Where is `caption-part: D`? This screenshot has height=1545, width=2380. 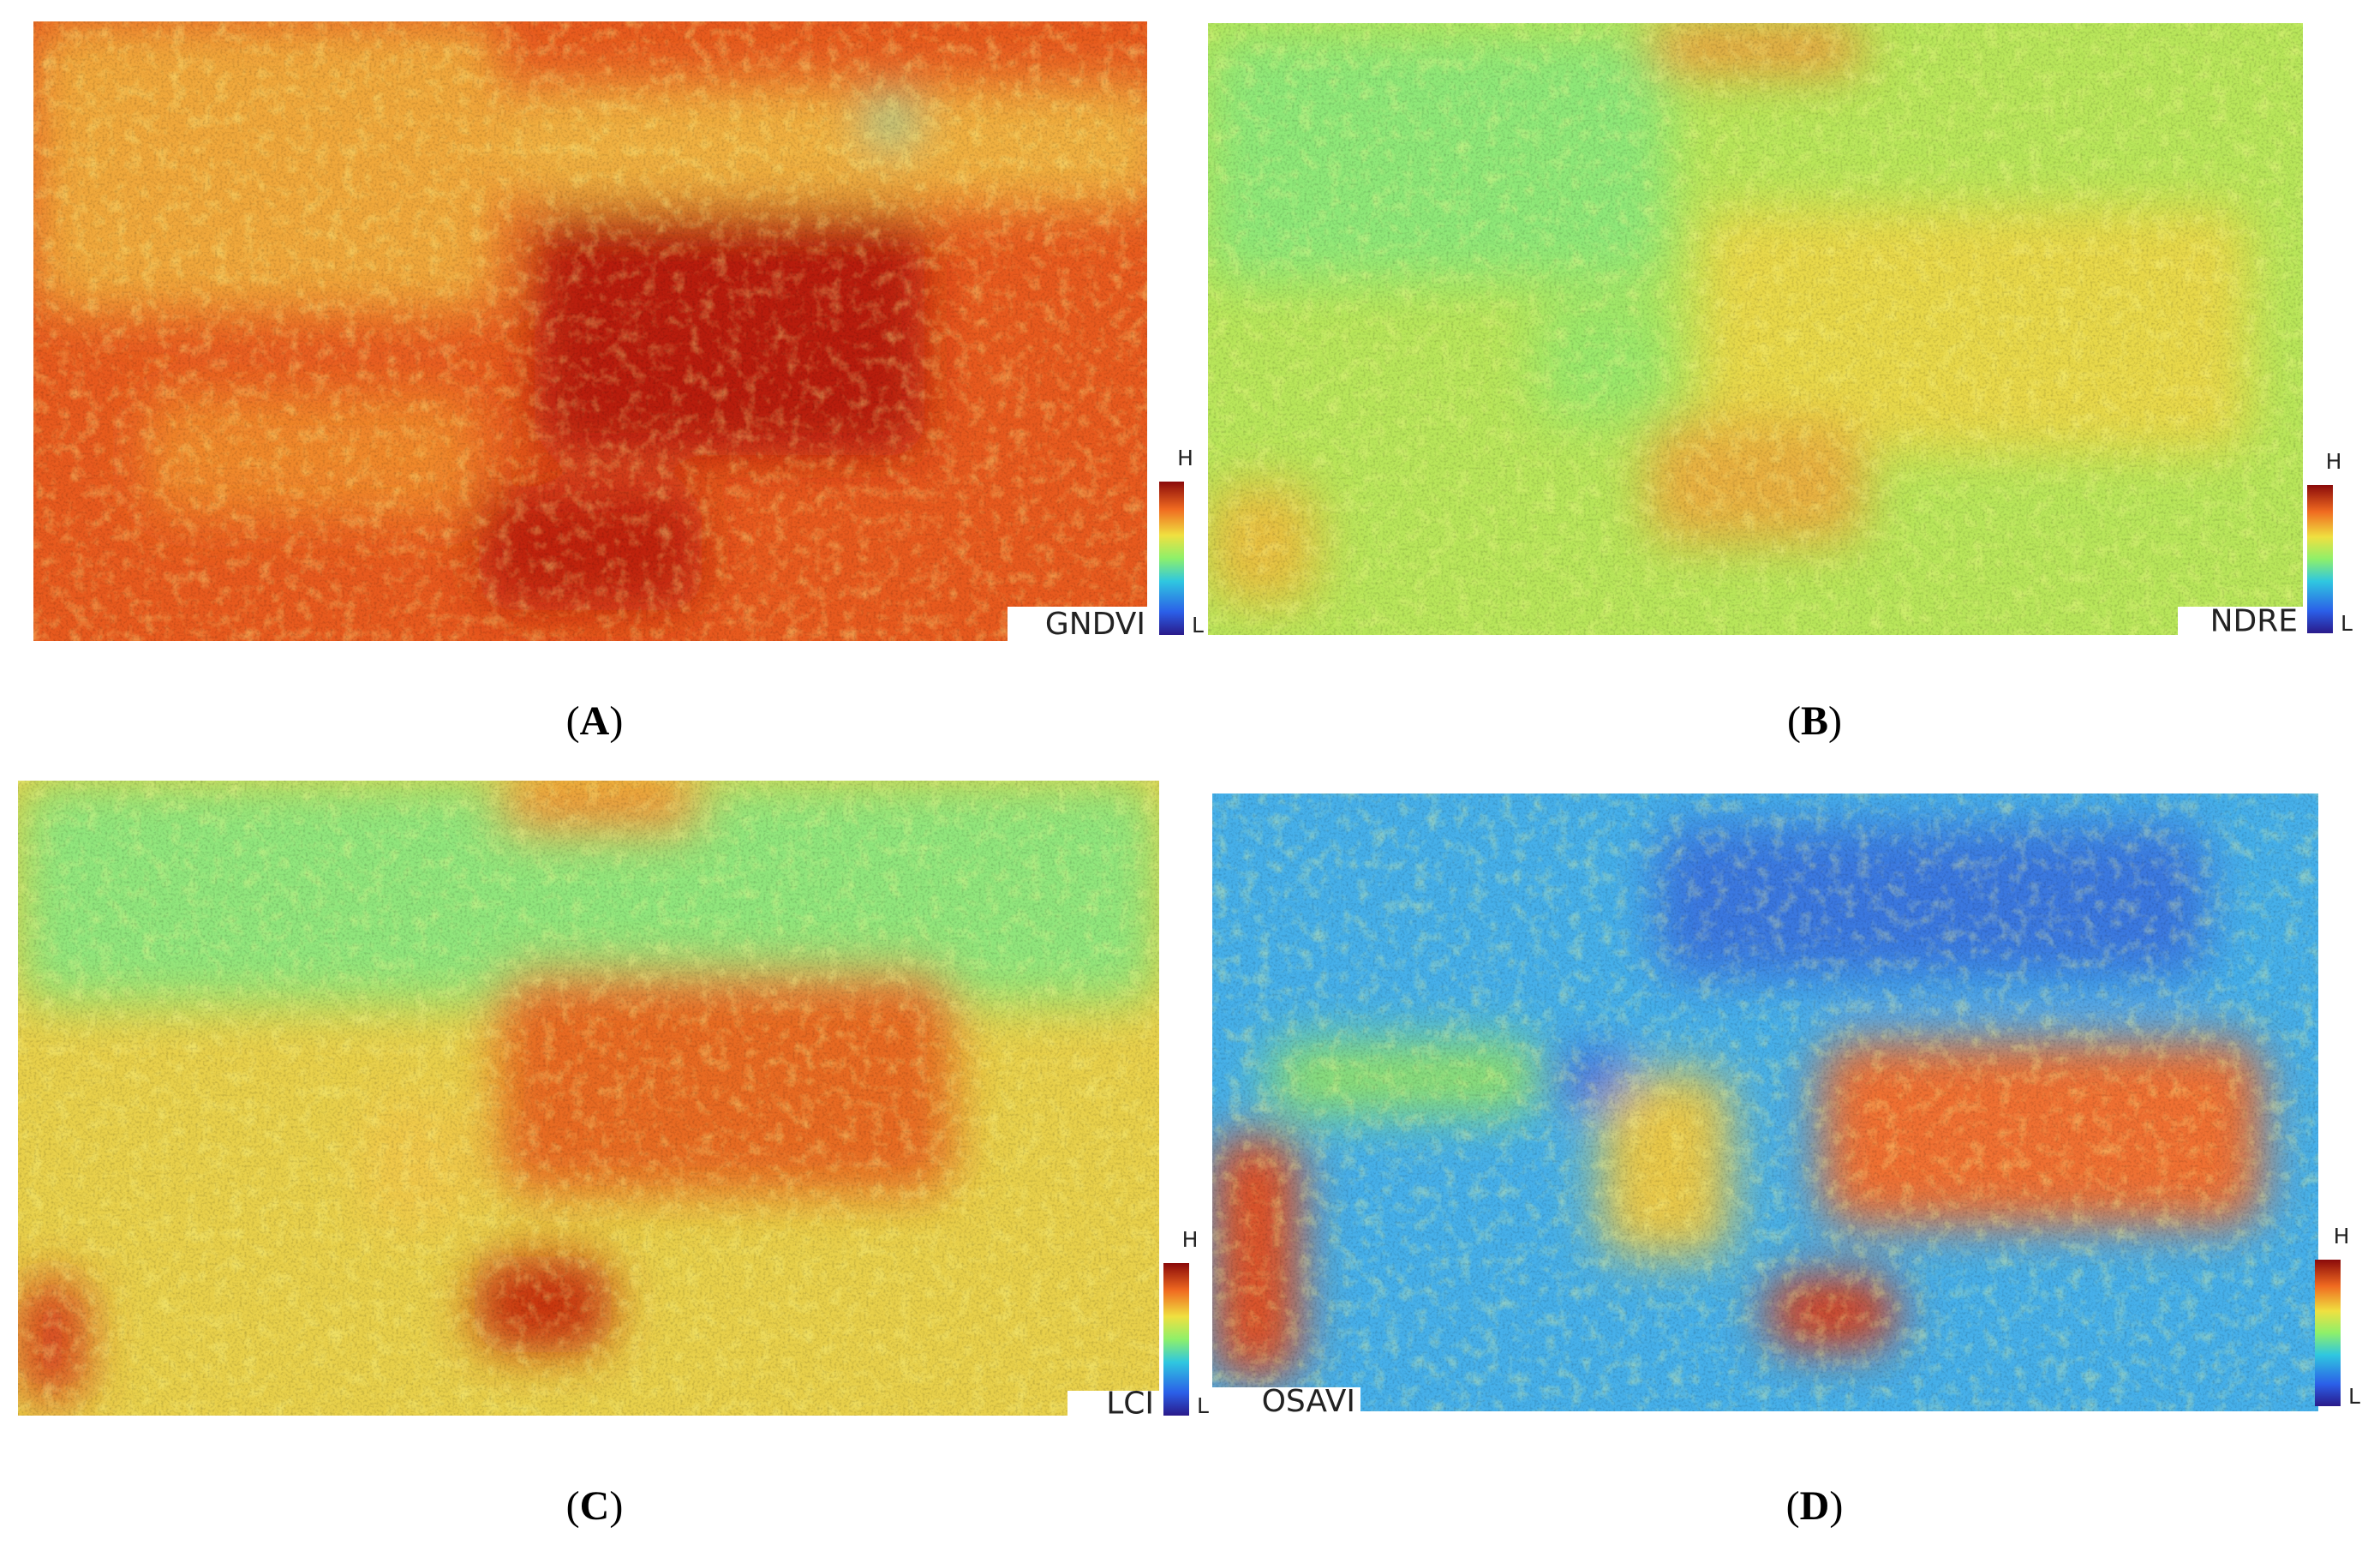
caption-part: D is located at coordinates (1815, 1506).